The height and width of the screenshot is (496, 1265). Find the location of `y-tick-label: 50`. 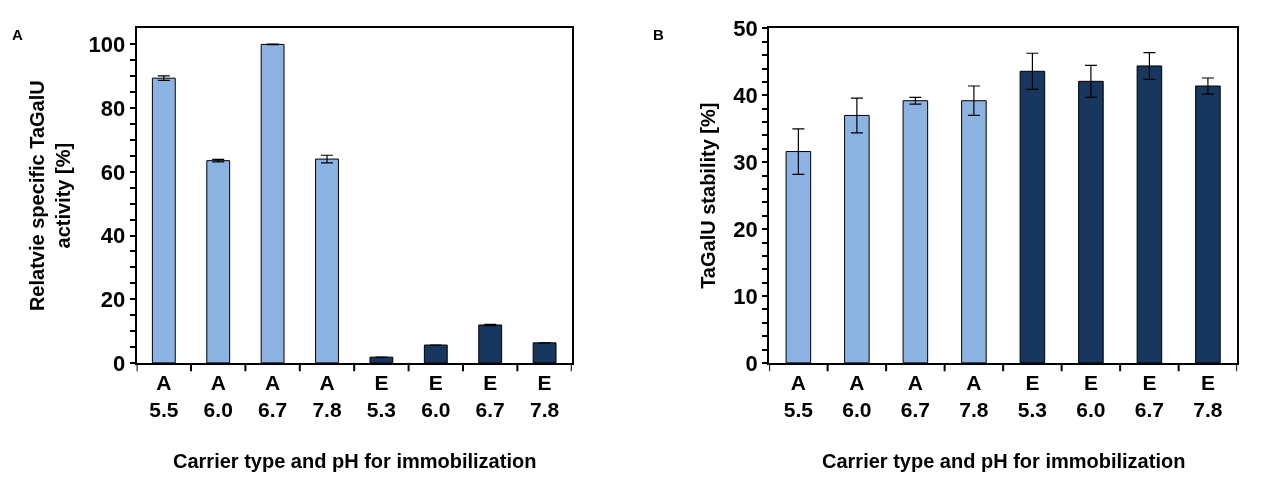

y-tick-label: 50 is located at coordinates (745, 29).